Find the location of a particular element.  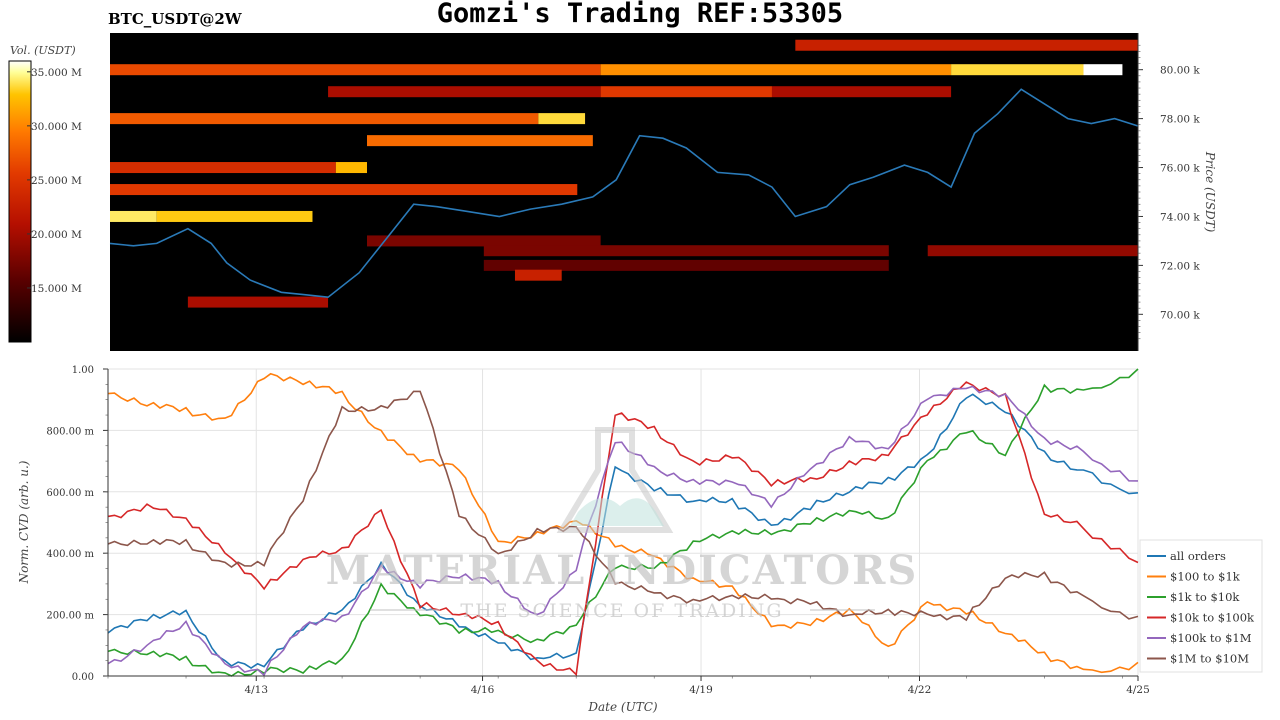

price-axis-tick-label: 74.00 k is located at coordinates (1180, 217).